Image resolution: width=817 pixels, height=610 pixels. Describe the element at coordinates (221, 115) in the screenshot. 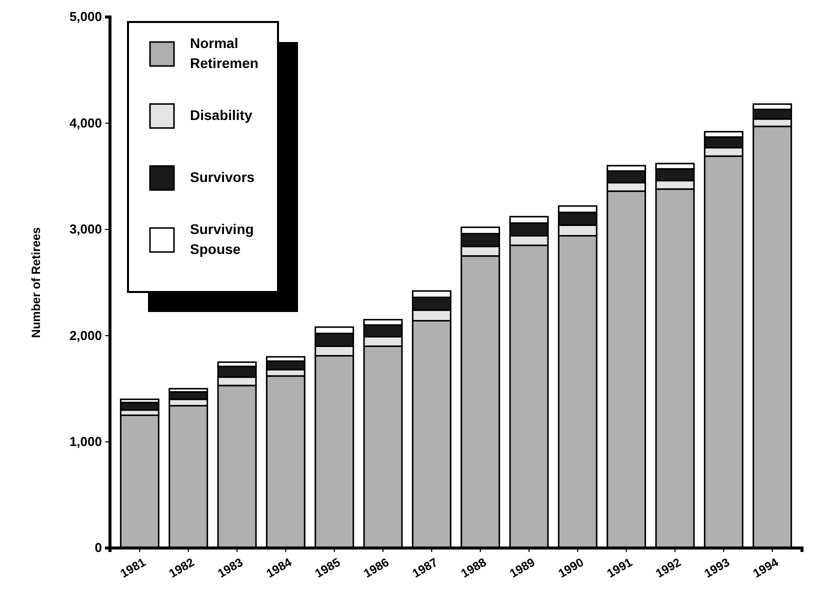

I see `legend-label: Disability` at that location.